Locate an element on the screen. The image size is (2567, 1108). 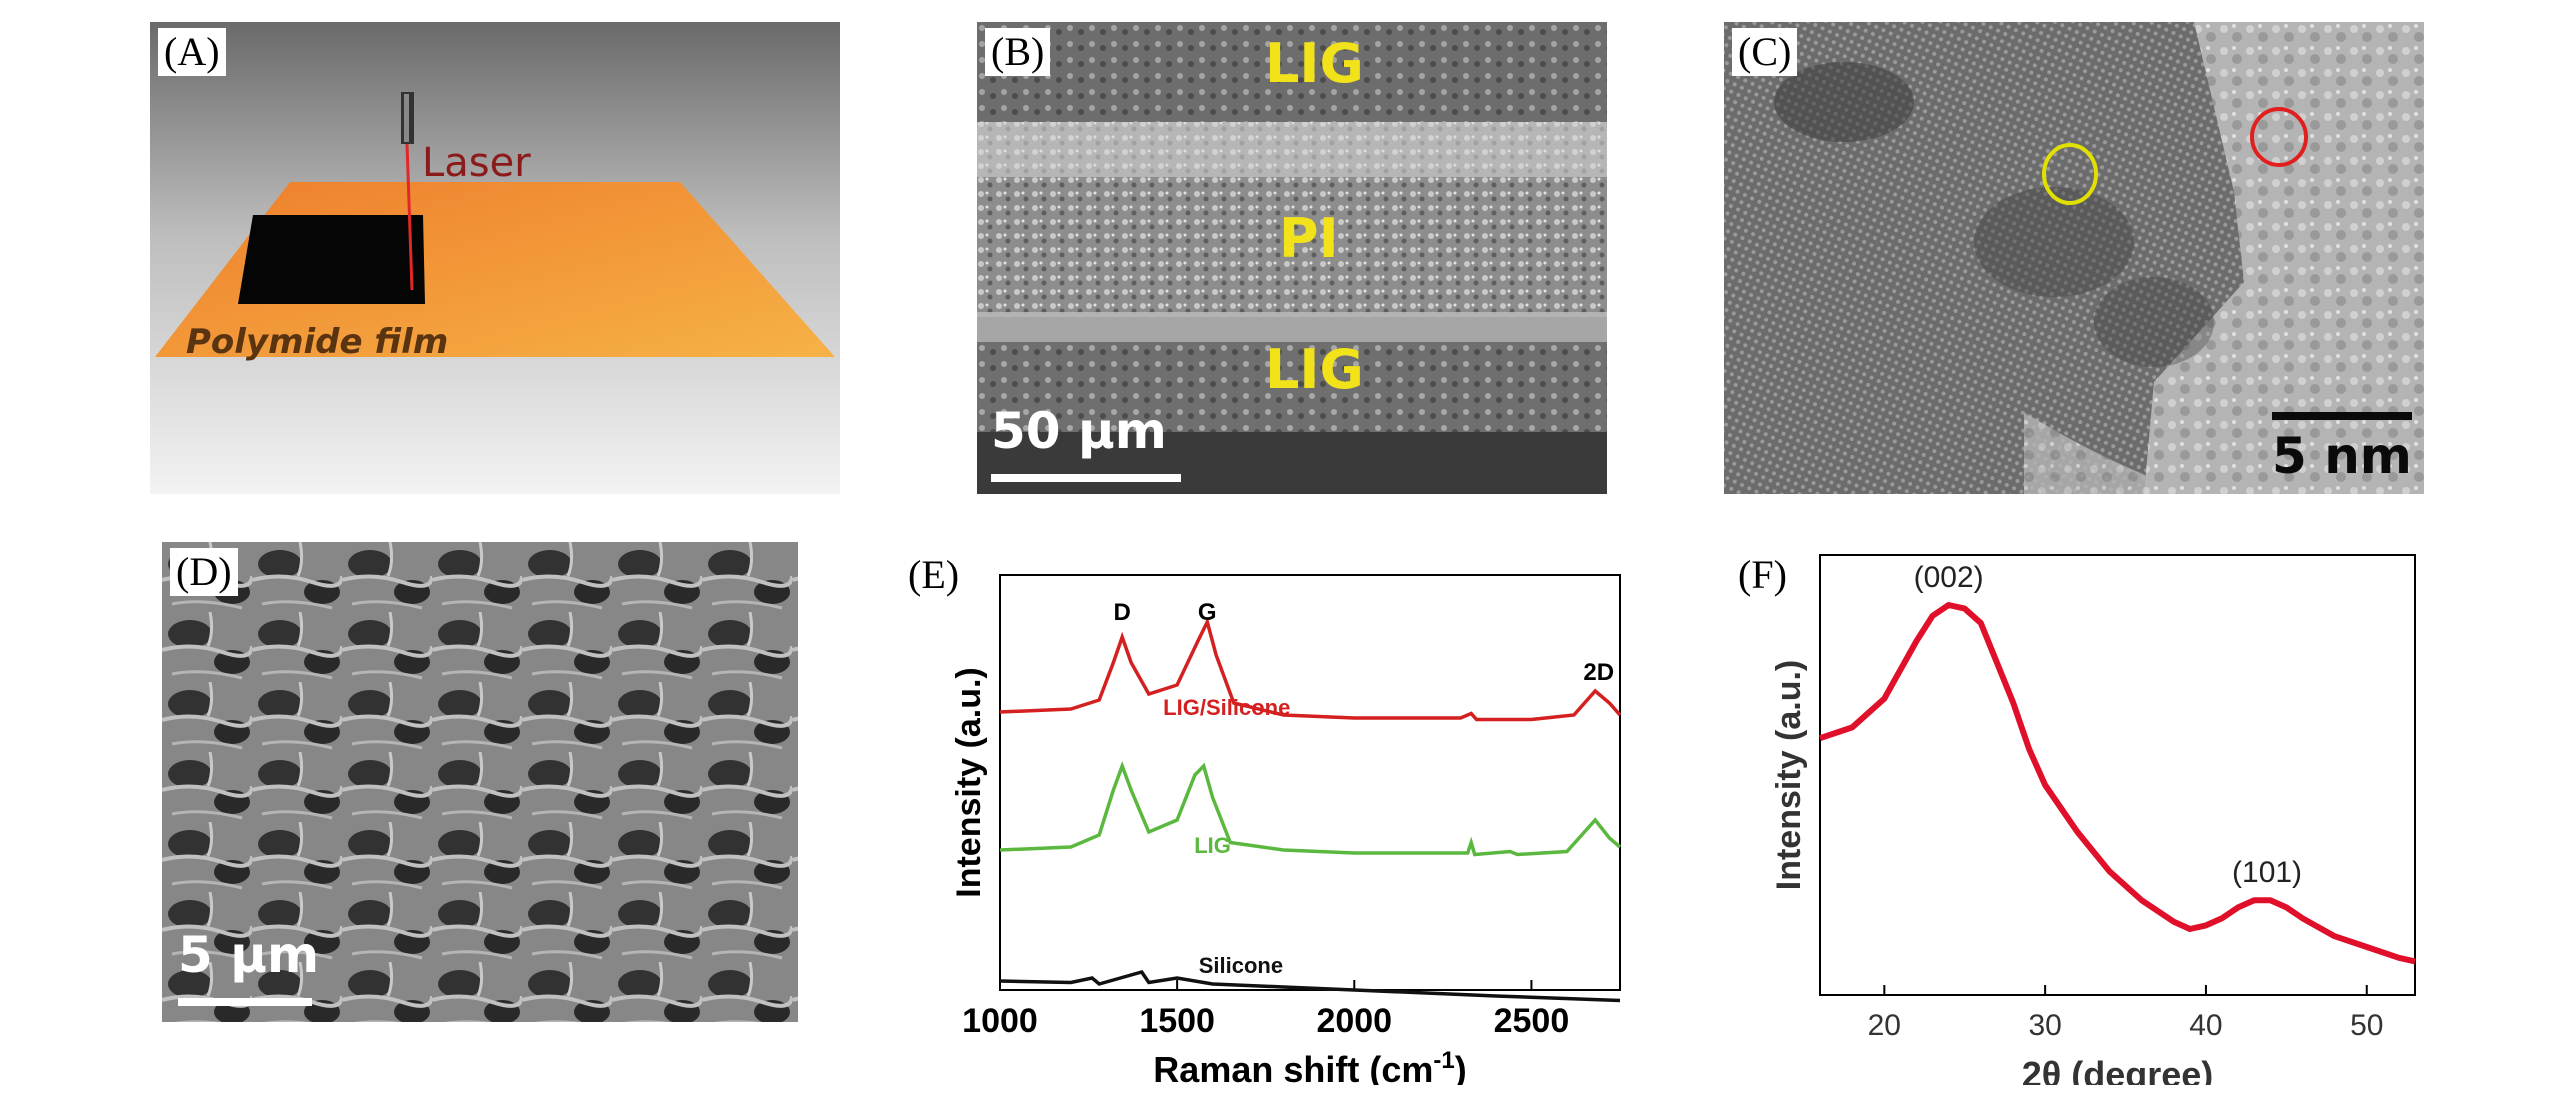
laser-schematic is located at coordinates (495, 258).